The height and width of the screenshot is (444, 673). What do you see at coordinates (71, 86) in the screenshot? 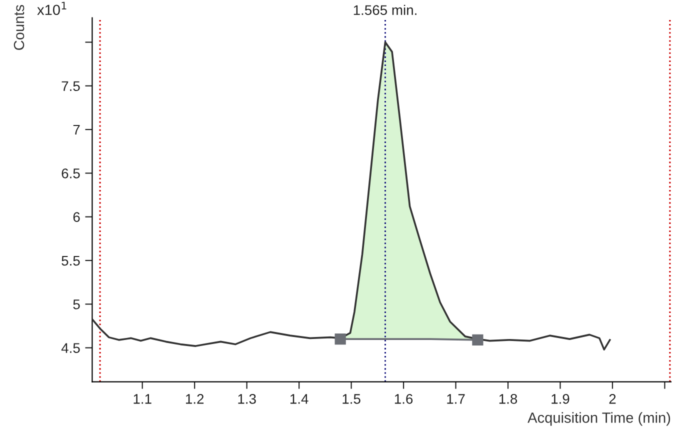
I see `y-tick-label: 7.5` at bounding box center [71, 86].